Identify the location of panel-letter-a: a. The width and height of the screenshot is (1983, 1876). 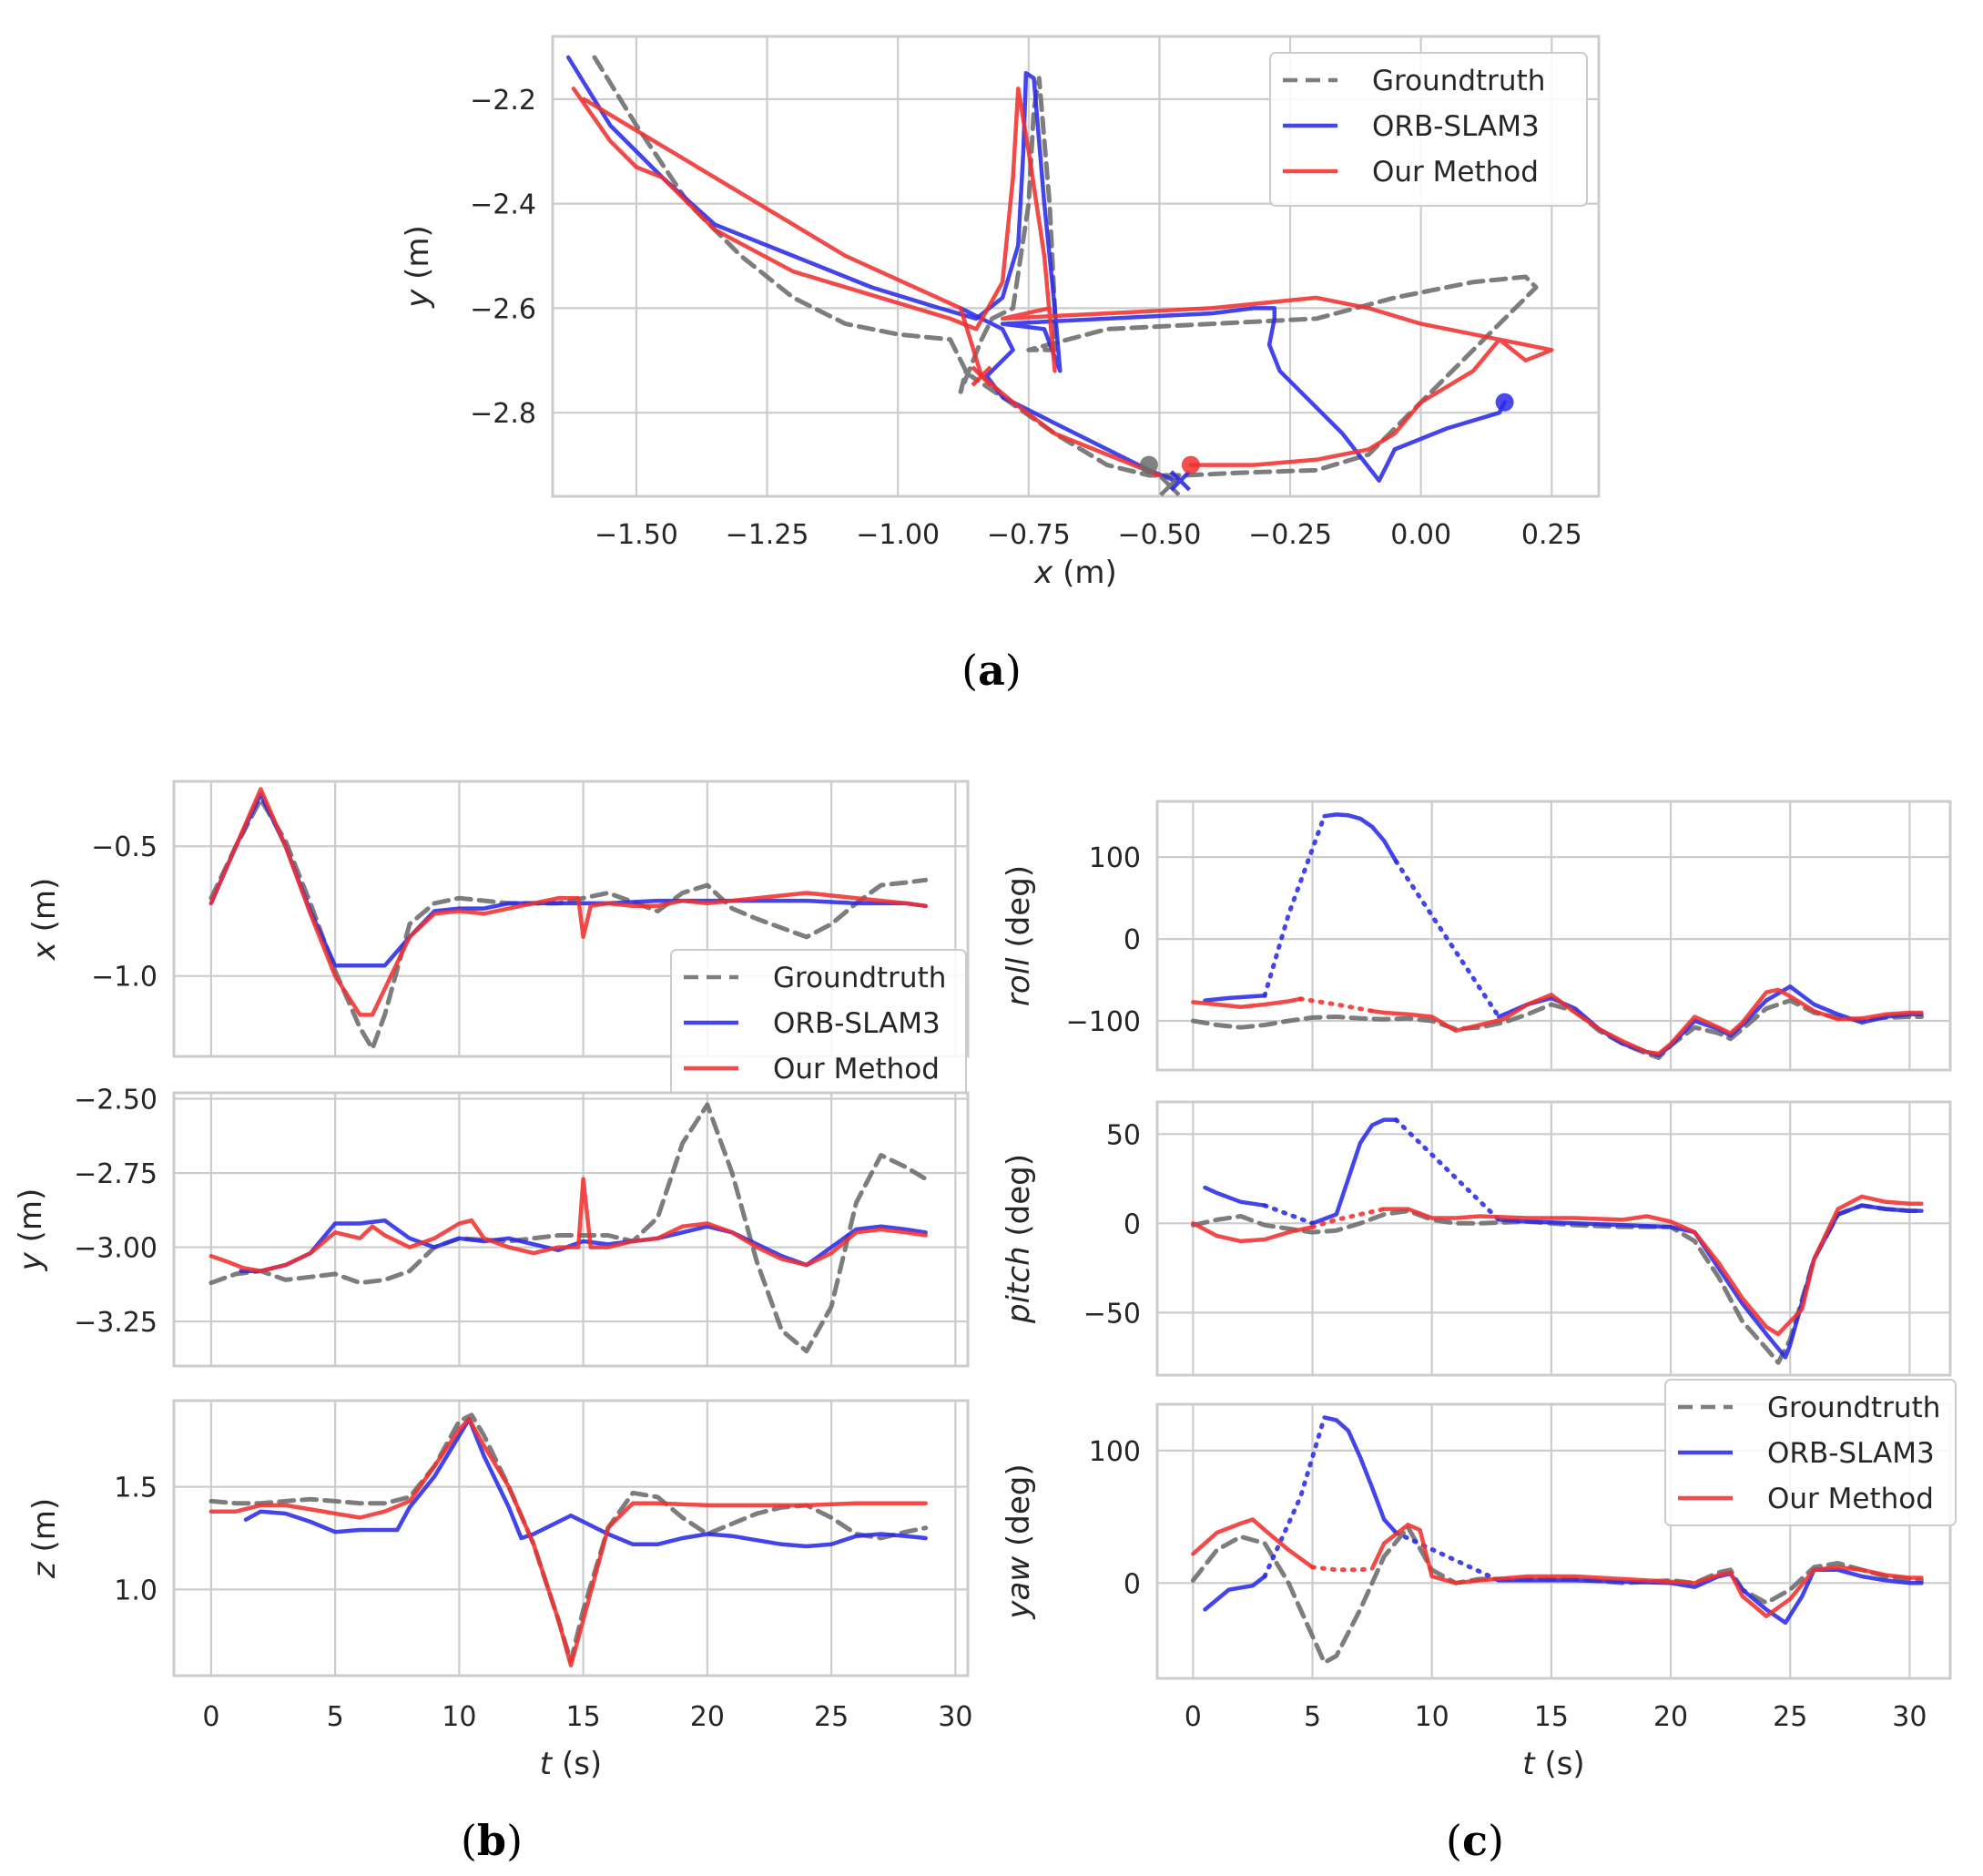
(991, 670).